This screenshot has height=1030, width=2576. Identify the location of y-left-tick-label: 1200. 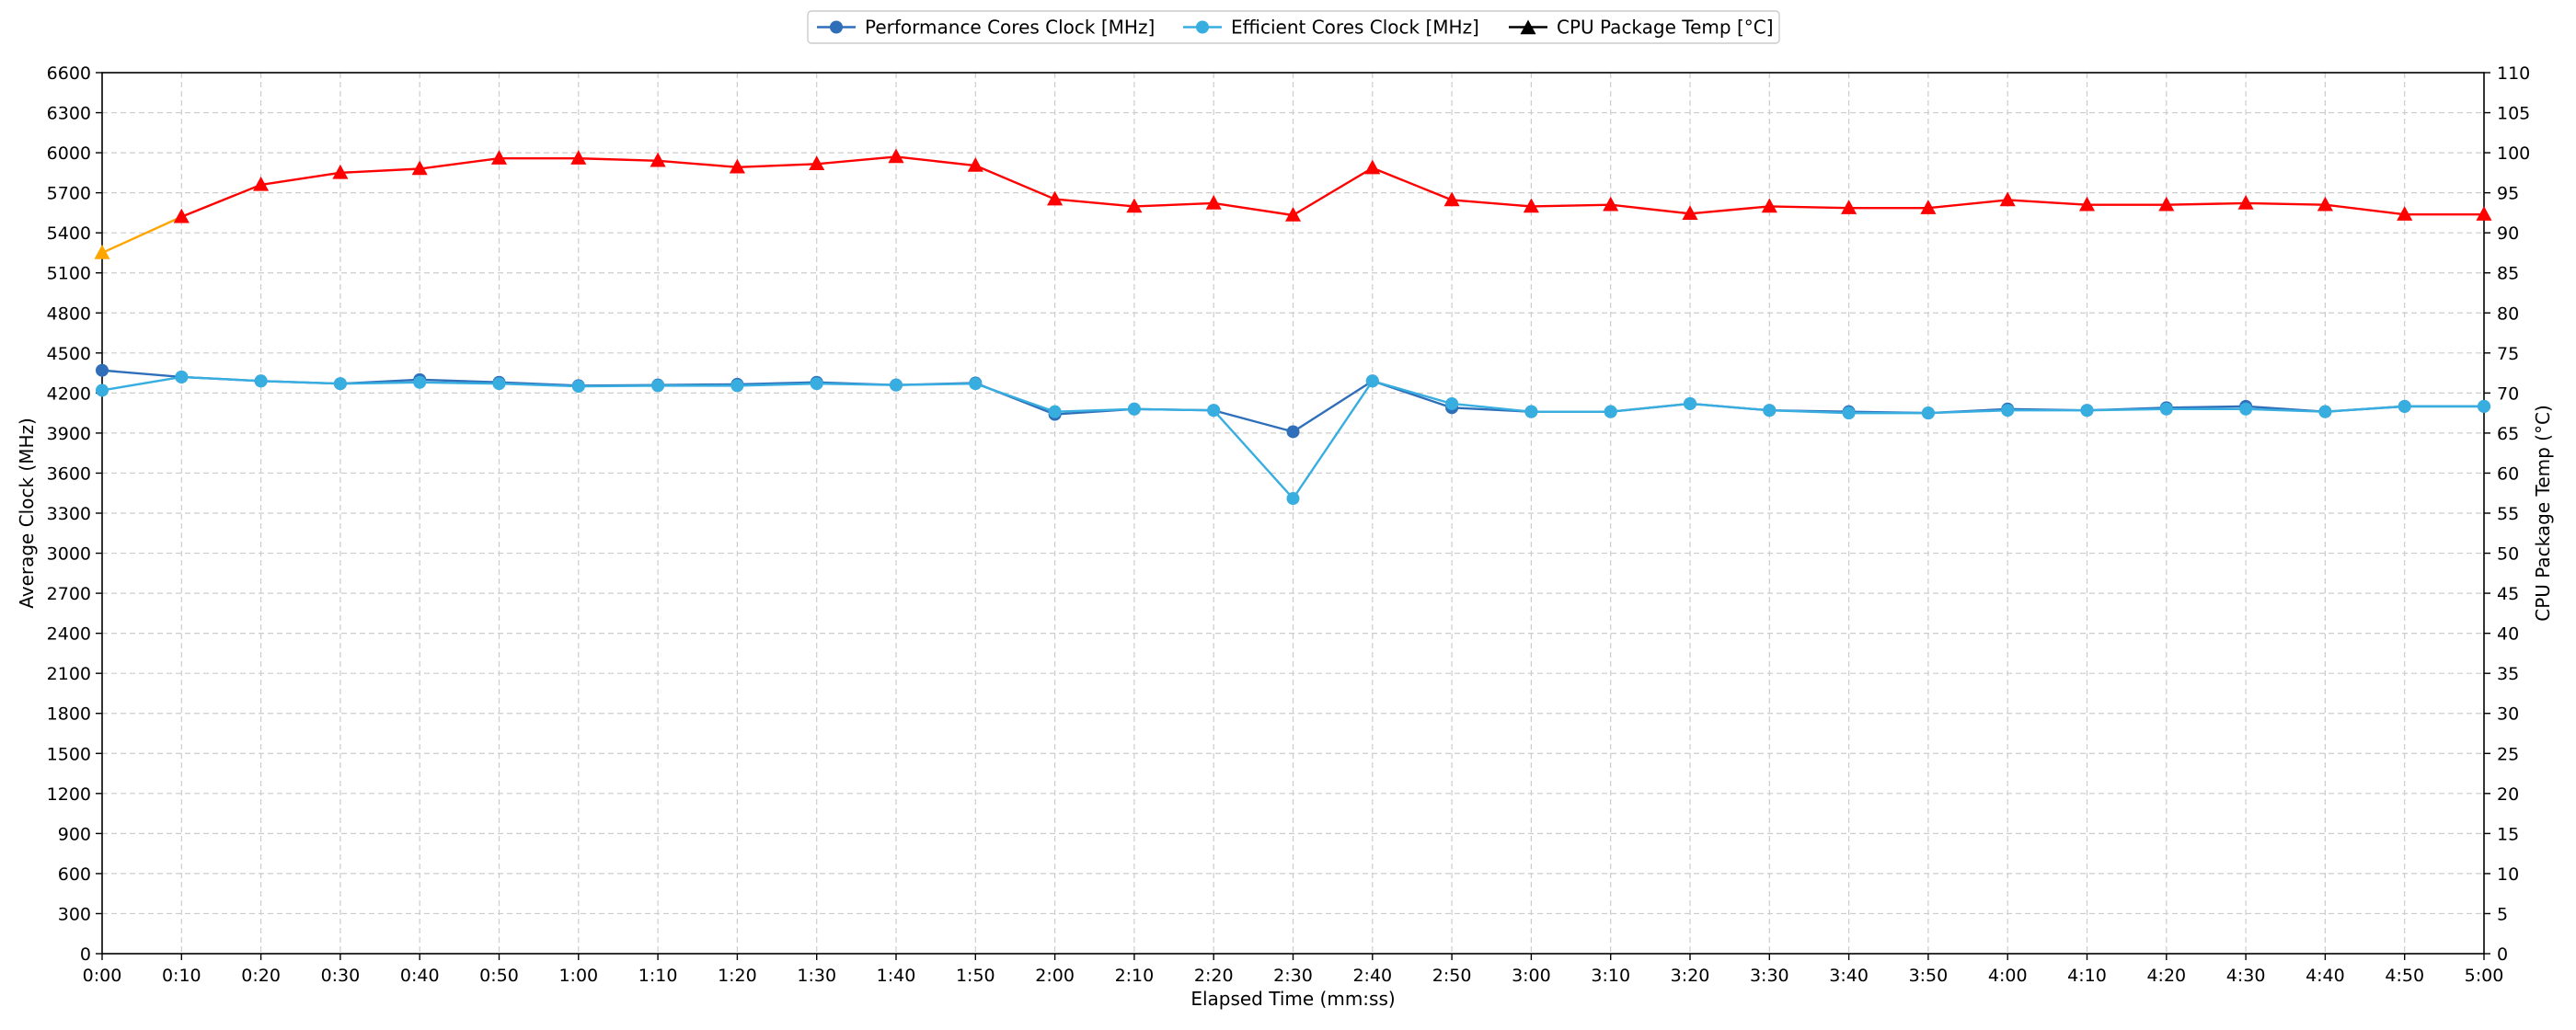
(69, 794).